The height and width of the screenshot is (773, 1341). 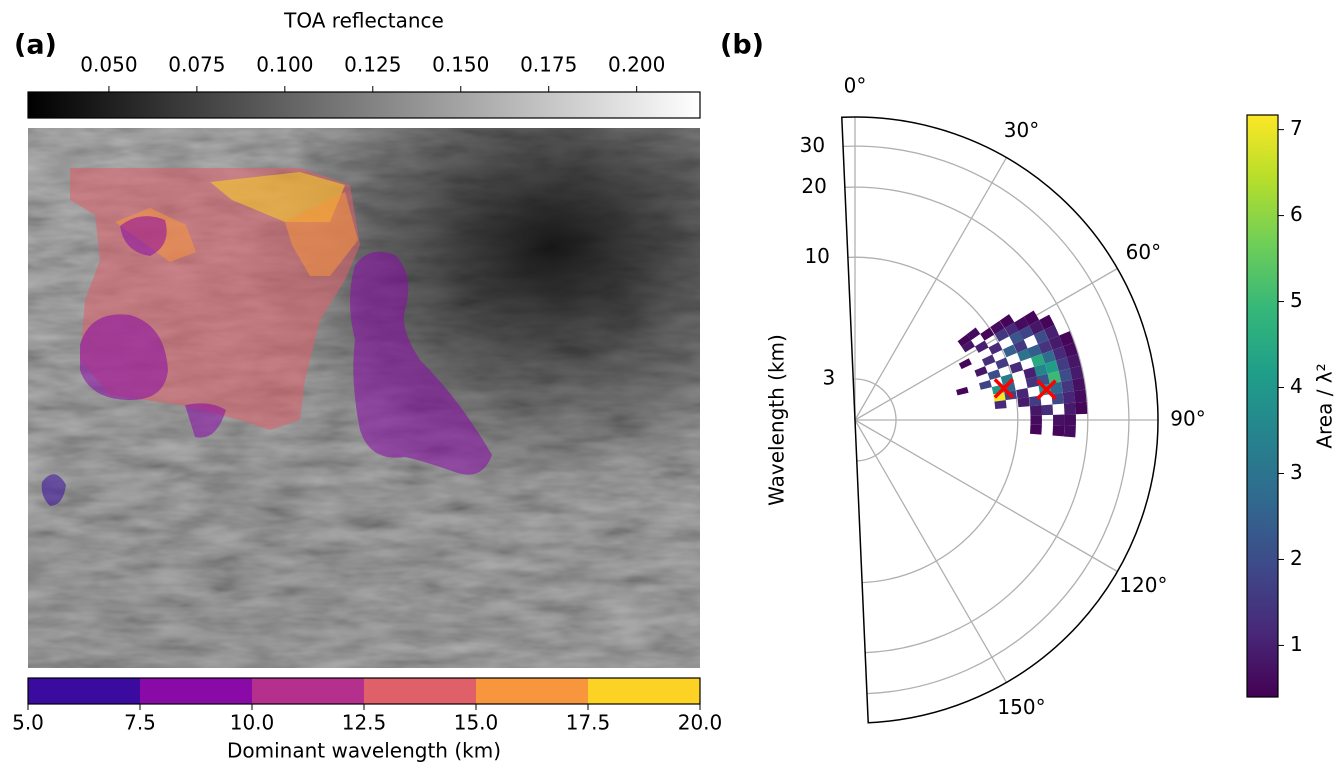 What do you see at coordinates (364, 723) in the screenshot?
I see `tick-label: 12.5` at bounding box center [364, 723].